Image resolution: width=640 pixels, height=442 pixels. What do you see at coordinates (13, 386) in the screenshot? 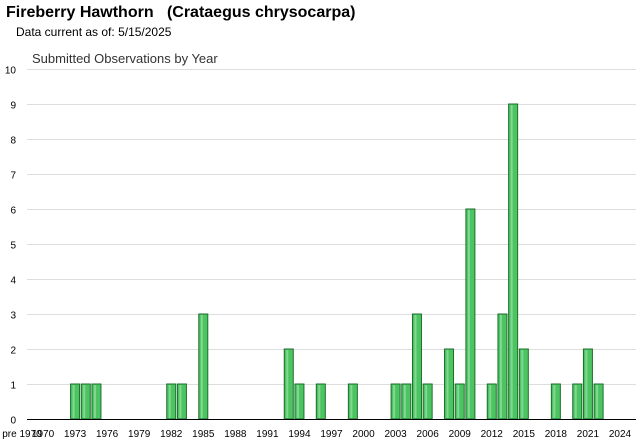
I see `y-tick-label: 1` at bounding box center [13, 386].